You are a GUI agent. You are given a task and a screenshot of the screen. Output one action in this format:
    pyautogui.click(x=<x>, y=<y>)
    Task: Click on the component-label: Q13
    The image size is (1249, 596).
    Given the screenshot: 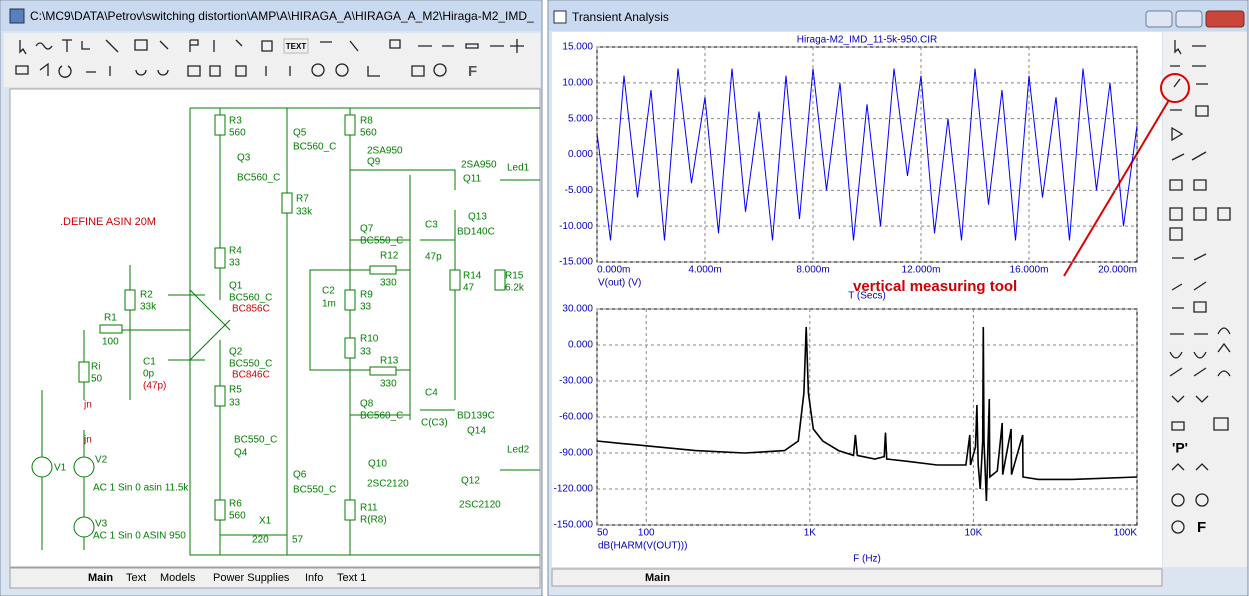 What is the action you would take?
    pyautogui.click(x=477, y=217)
    